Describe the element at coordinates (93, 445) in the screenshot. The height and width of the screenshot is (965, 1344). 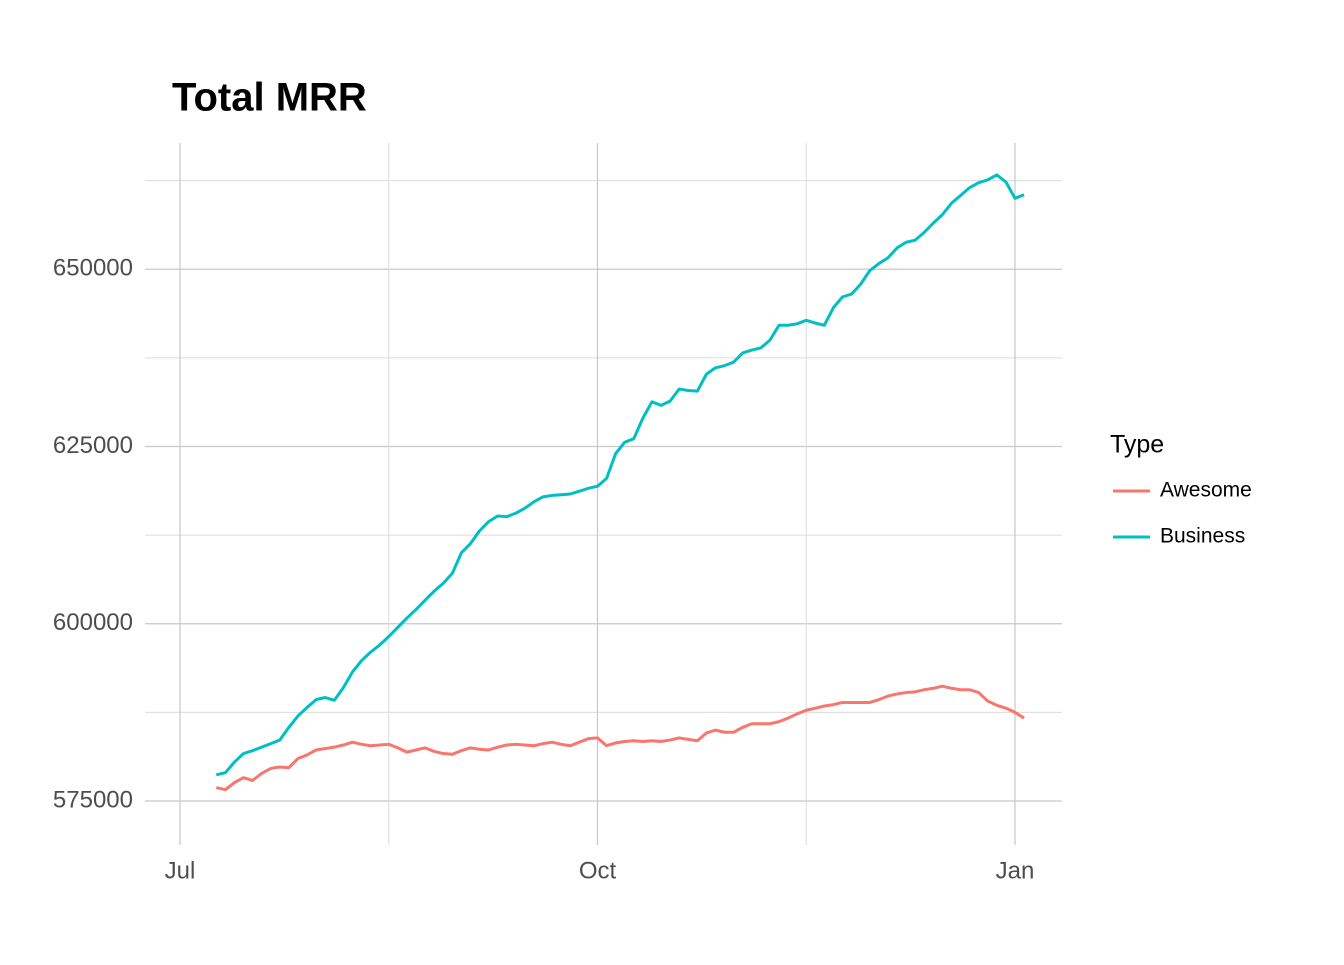
I see `y-tick-label: 625000` at that location.